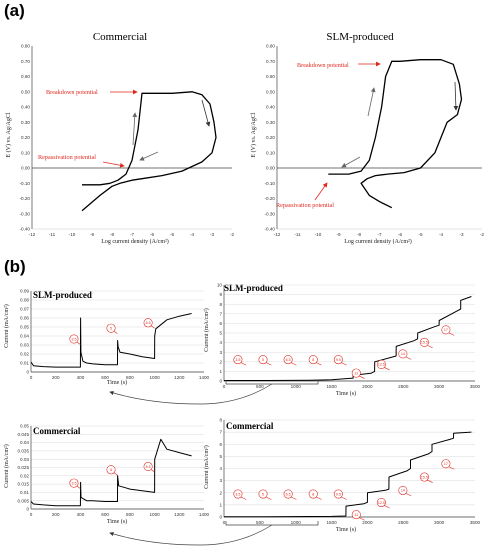 The image size is (487, 550). Describe the element at coordinates (270, 183) in the screenshot. I see `y-tick-label: -0.10` at that location.